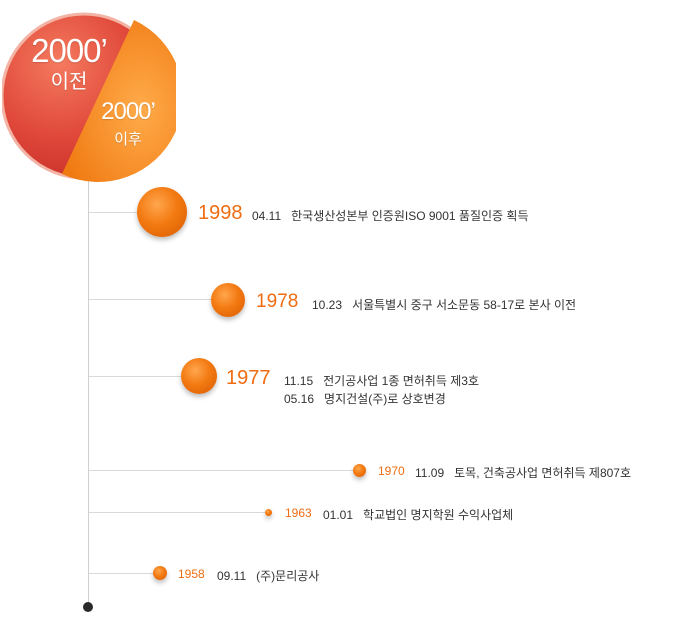 Image resolution: width=690 pixels, height=635 pixels. I want to click on year-marker-1970, so click(359, 470).